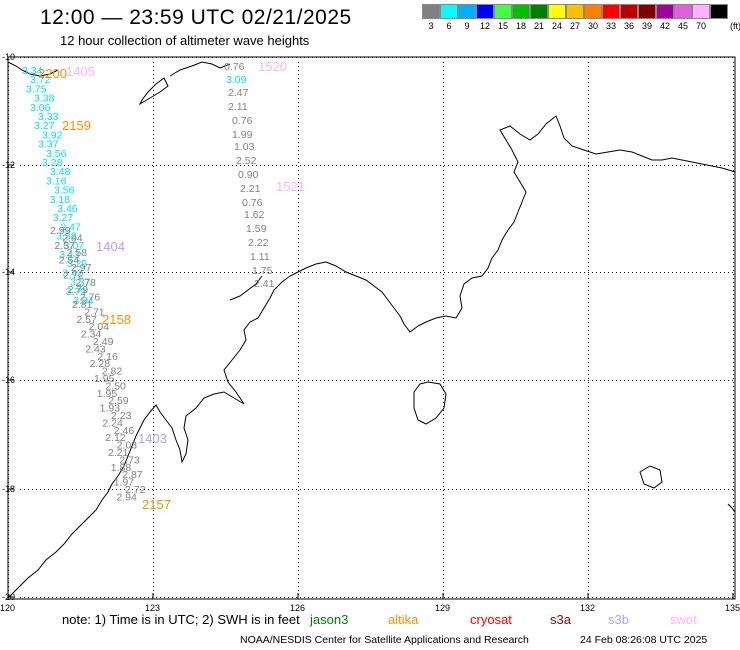 This screenshot has height=650, width=740. What do you see at coordinates (104, 379) in the screenshot?
I see `wave-height-value: 1.95` at bounding box center [104, 379].